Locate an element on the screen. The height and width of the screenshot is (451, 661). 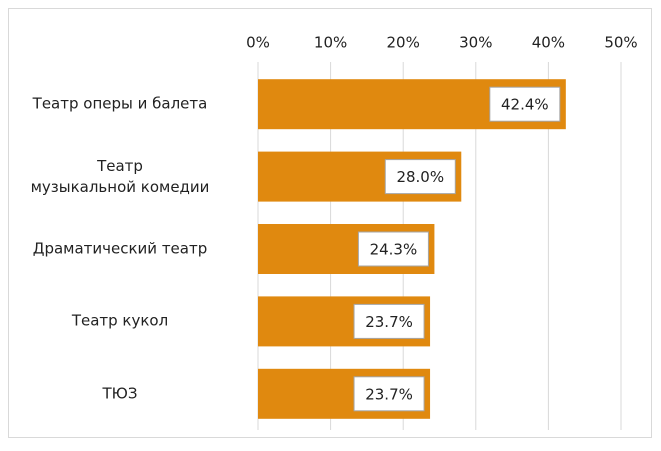
x-tick-label: 30% is located at coordinates (475, 43).